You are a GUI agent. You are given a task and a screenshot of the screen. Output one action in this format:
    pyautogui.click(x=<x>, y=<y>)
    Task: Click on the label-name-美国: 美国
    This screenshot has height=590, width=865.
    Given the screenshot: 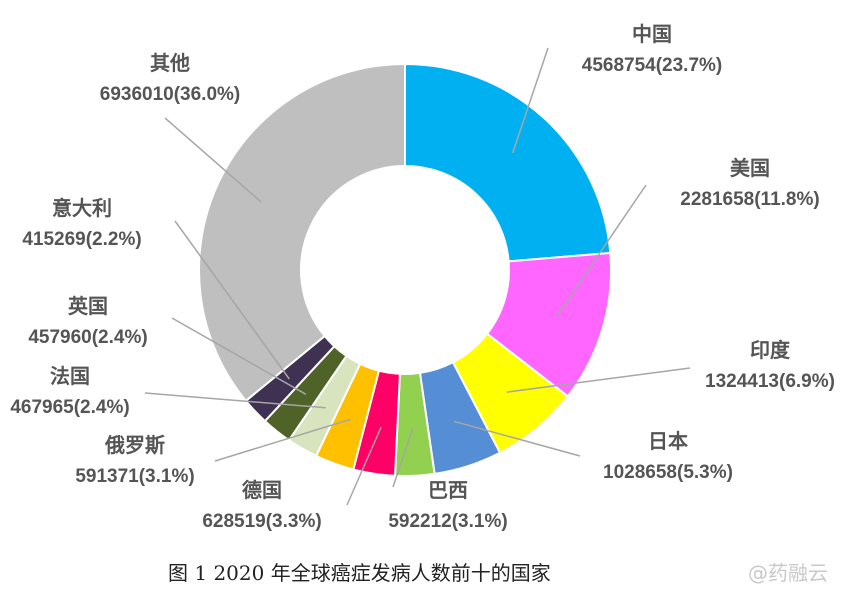 What is the action you would take?
    pyautogui.click(x=750, y=168)
    